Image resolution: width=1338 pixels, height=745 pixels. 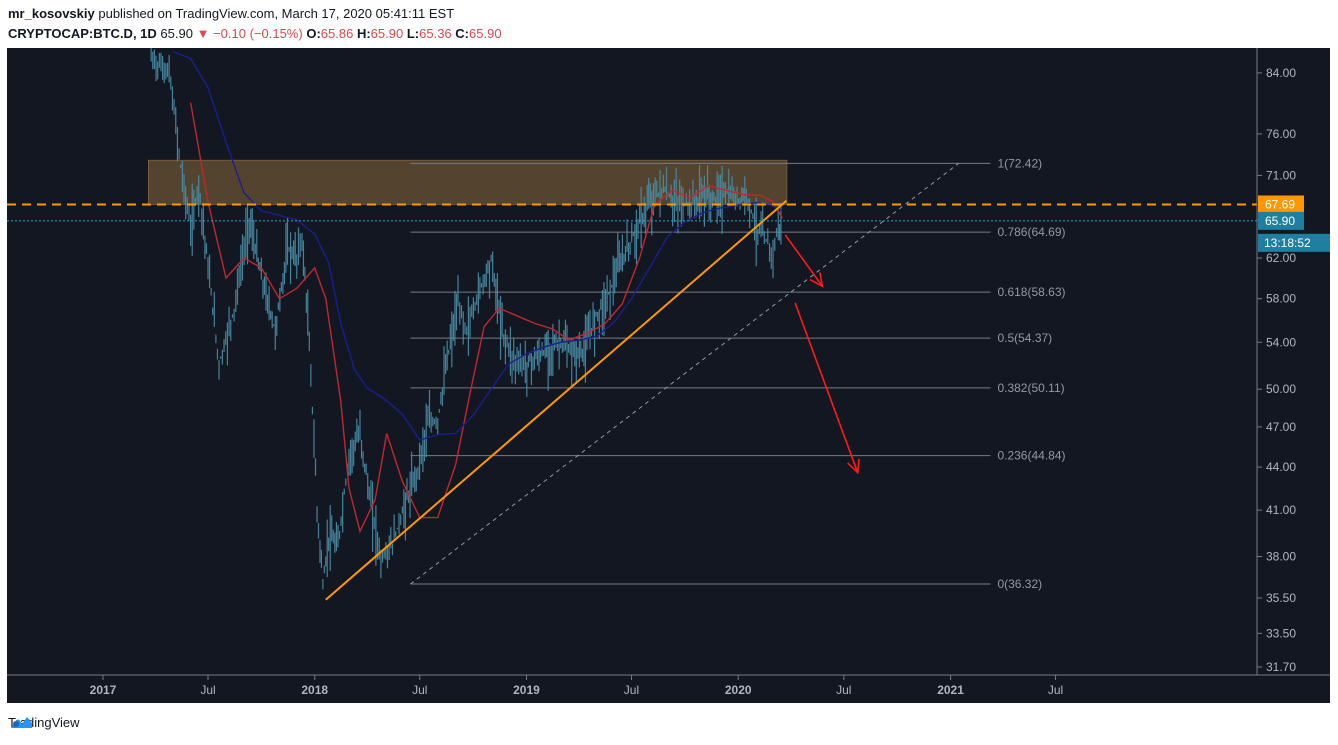 What do you see at coordinates (1281, 175) in the screenshot?
I see `y-tick-label: 71.00` at bounding box center [1281, 175].